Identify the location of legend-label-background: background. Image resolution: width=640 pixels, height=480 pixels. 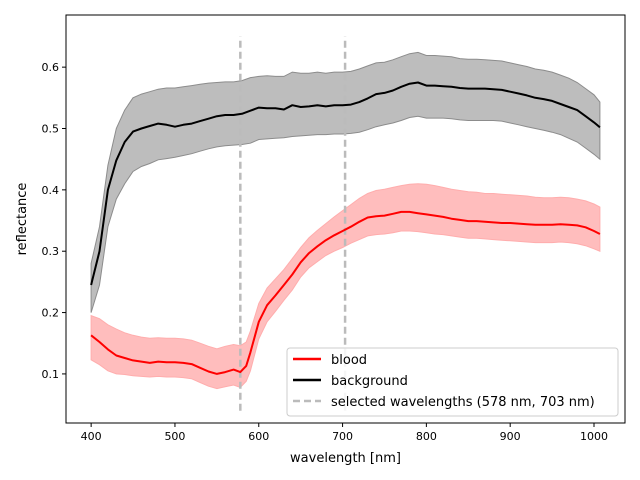
(369, 381).